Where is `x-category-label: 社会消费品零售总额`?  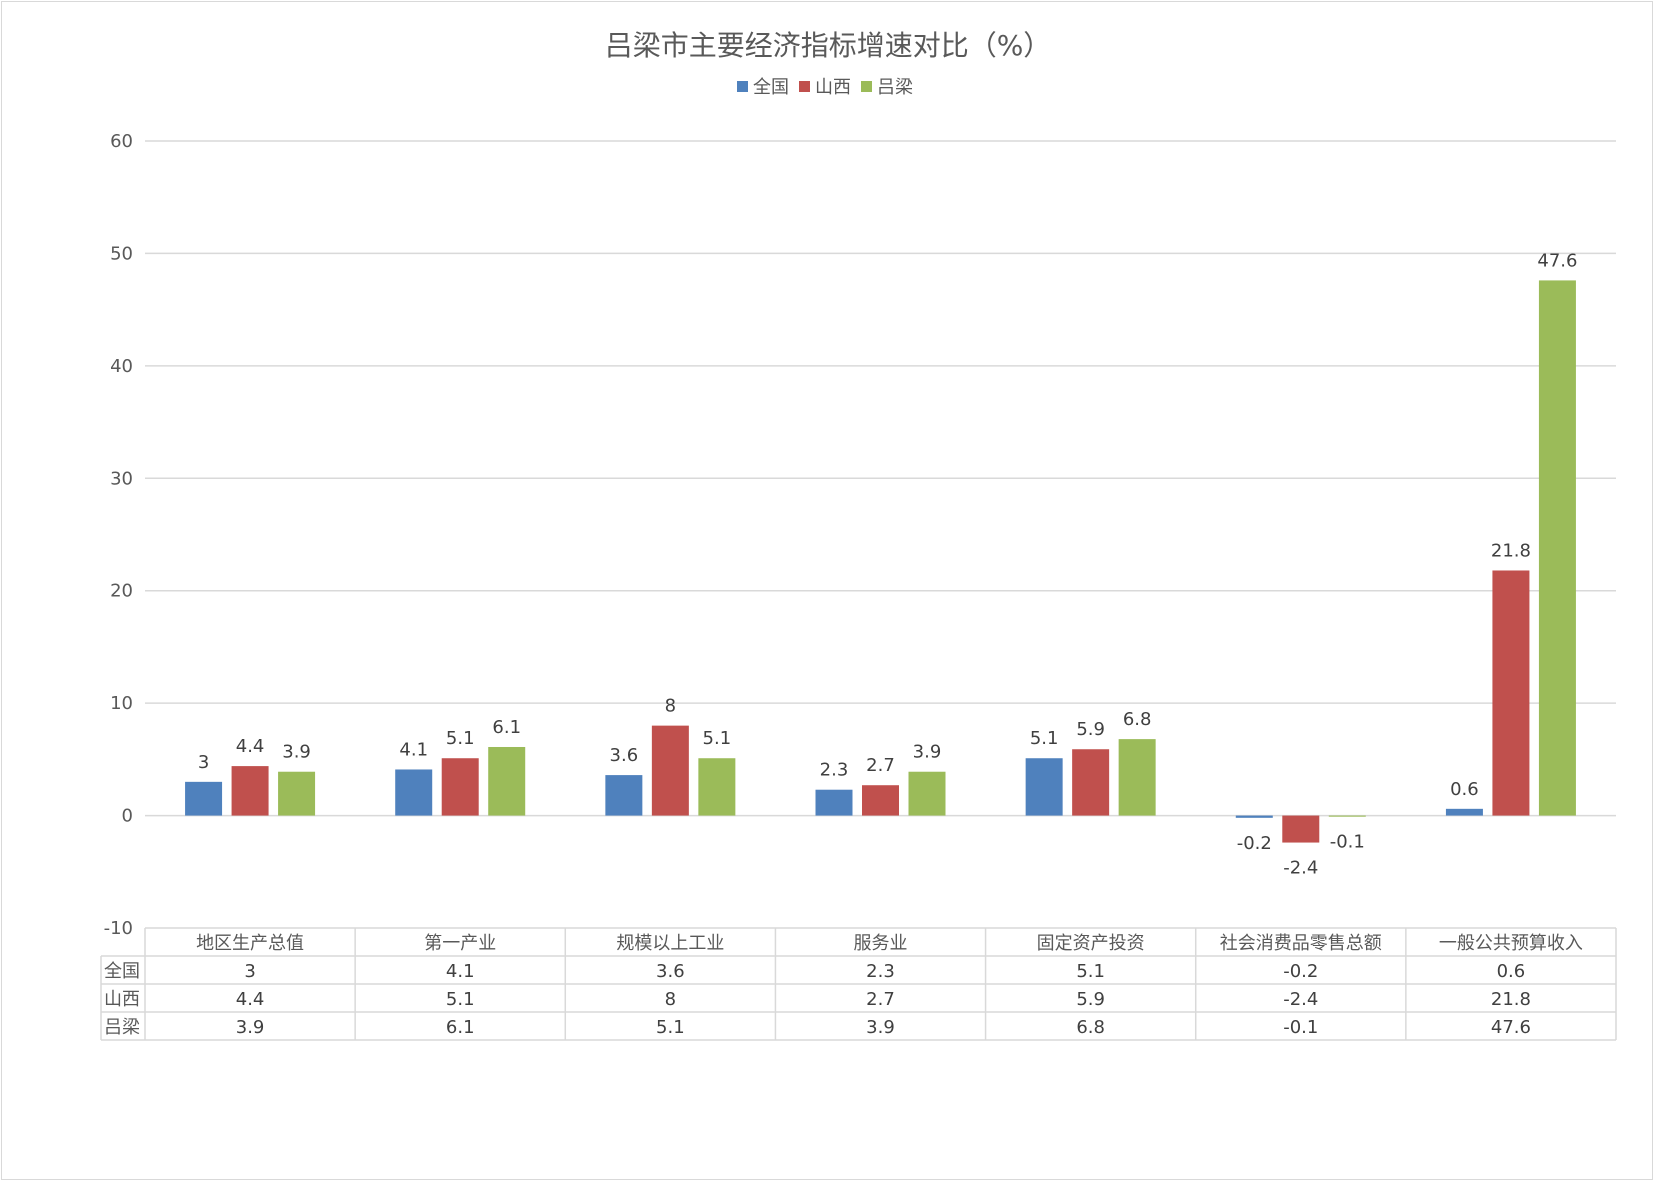 x-category-label: 社会消费品零售总额 is located at coordinates (1301, 943).